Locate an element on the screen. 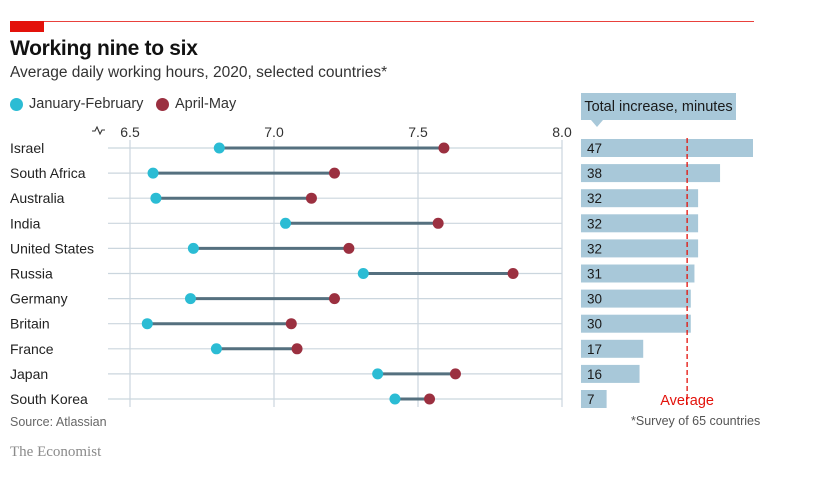 The image size is (820, 482). bar-value-label: 7 is located at coordinates (591, 399).